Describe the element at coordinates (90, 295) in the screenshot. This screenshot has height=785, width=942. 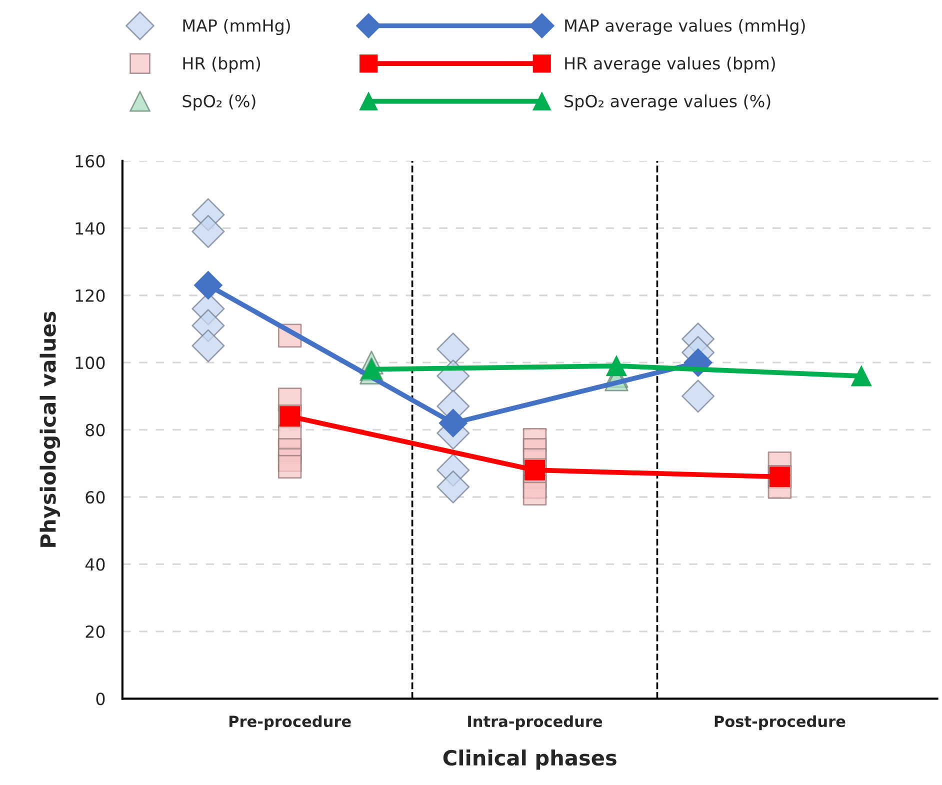
I see `y-tick-label: 120` at that location.